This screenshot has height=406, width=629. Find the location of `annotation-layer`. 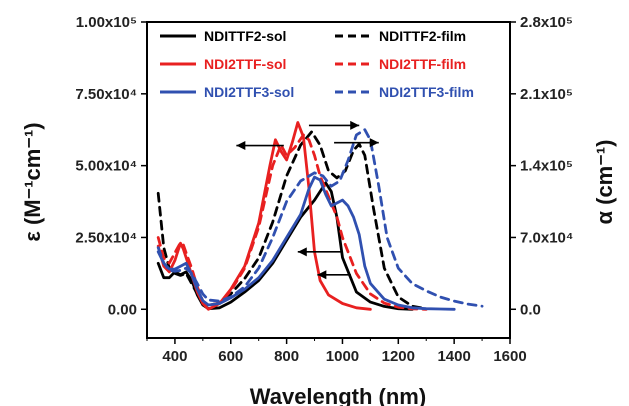

annotation-layer is located at coordinates (307, 200).